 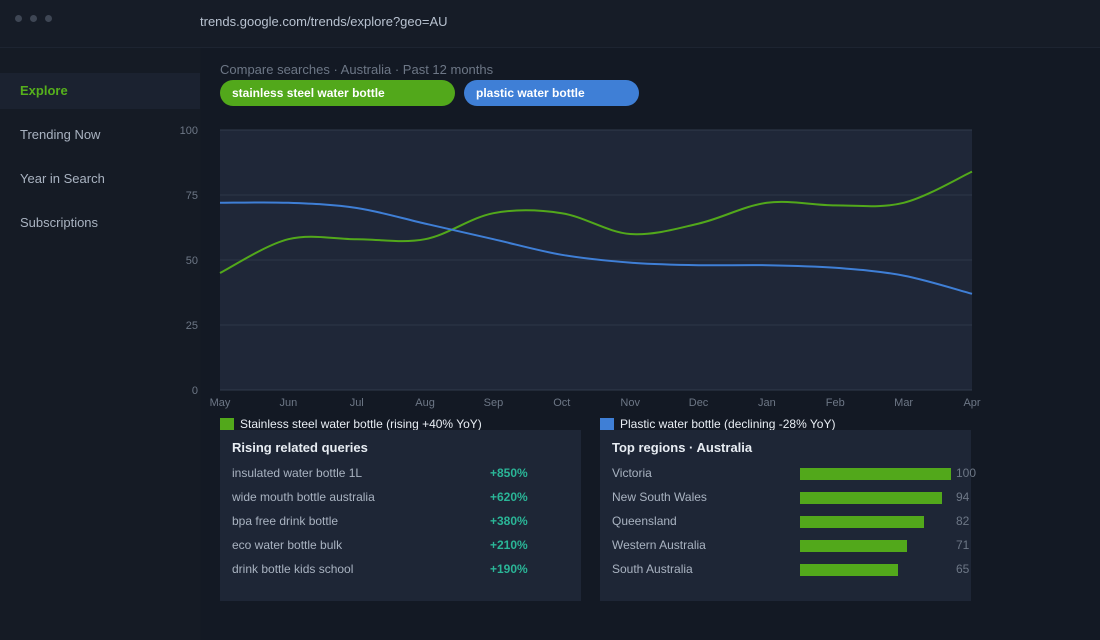 What do you see at coordinates (509, 497) in the screenshot?
I see `query-growth: +620%` at bounding box center [509, 497].